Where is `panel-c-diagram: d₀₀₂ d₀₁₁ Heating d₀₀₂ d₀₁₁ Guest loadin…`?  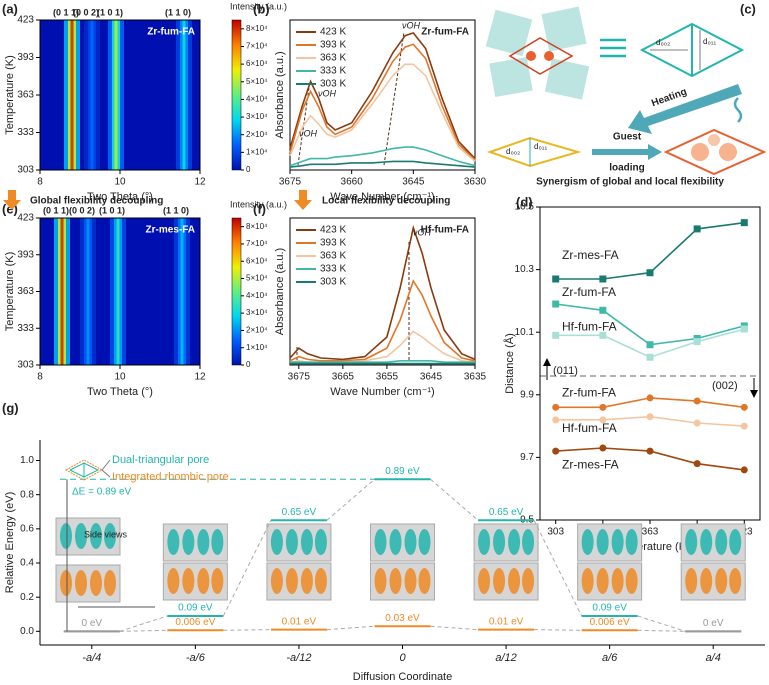
panel-c-diagram: d₀₀₂ d₀₁₁ Heating d₀₀₂ d₀₁₁ Guest loadin… is located at coordinates (626, 97).